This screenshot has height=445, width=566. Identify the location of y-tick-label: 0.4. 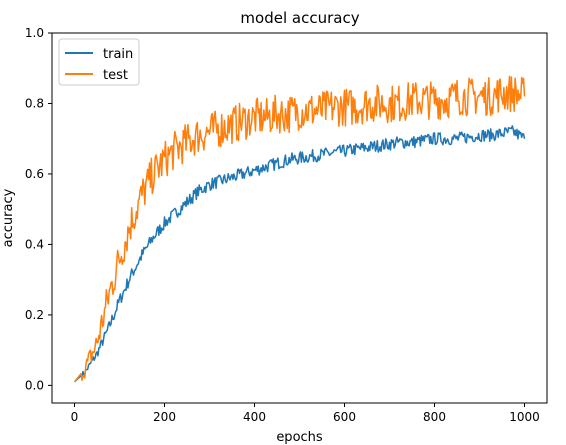
(34, 244).